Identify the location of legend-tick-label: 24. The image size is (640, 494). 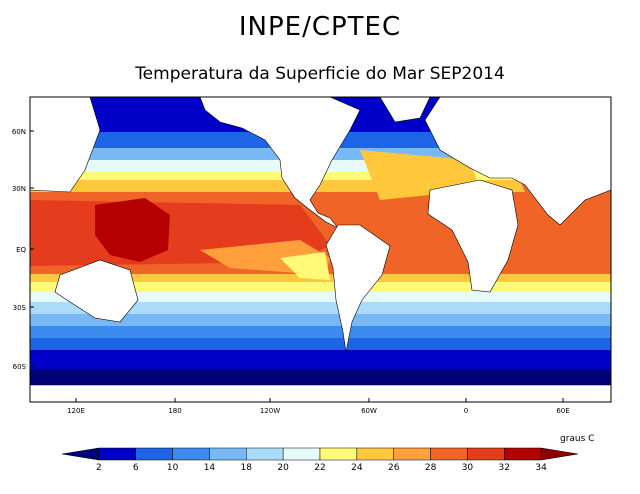
(357, 468).